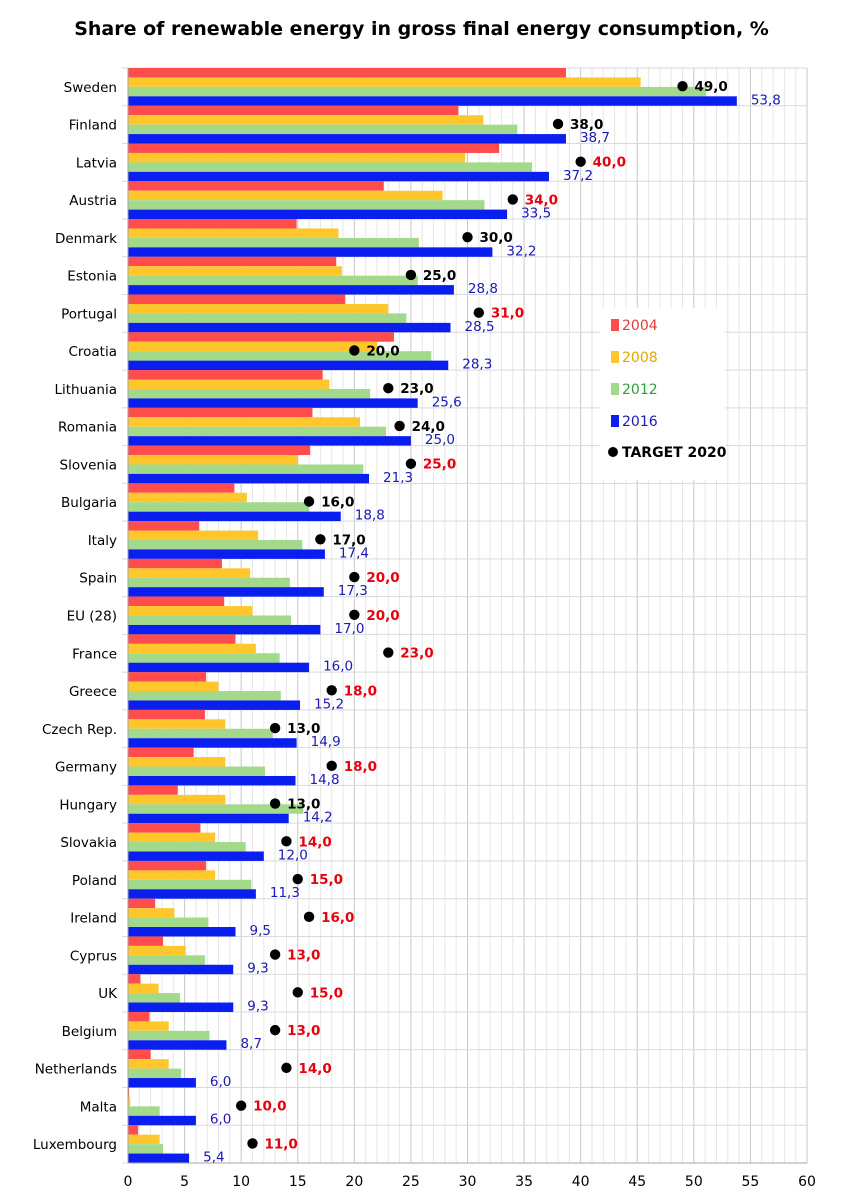  Describe the element at coordinates (326, 993) in the screenshot. I see `target-2020-label: 15,0` at that location.